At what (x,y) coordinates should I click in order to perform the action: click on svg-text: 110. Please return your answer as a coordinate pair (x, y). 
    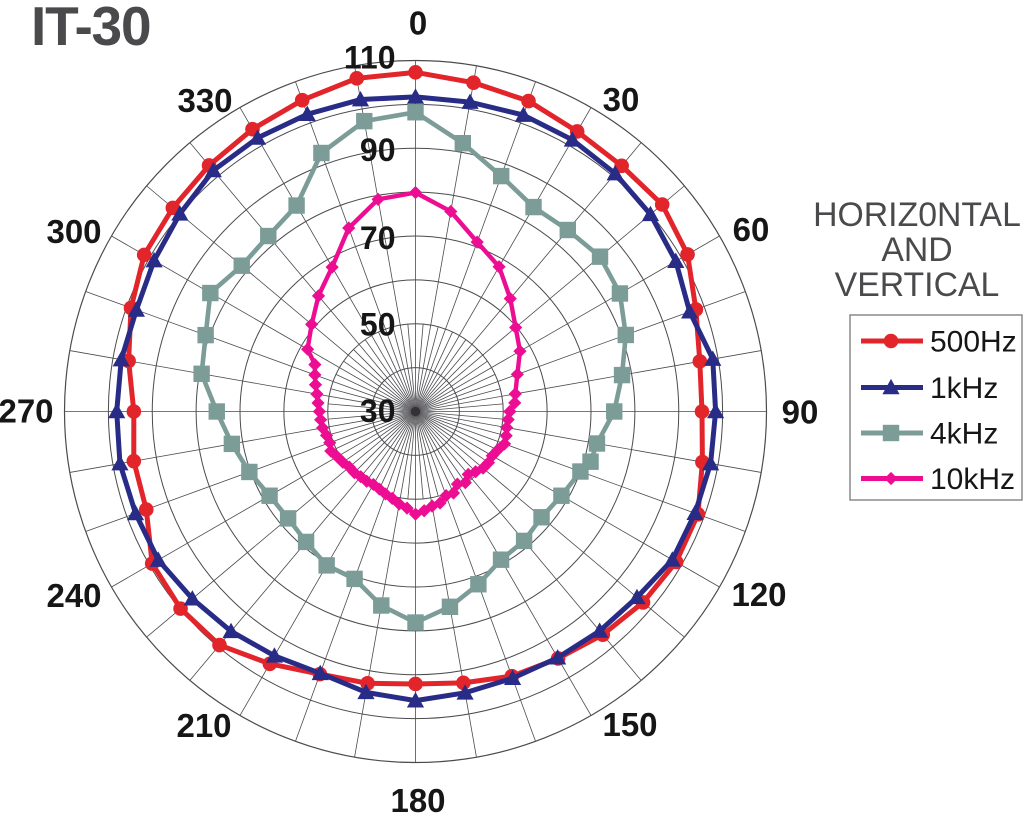
    Looking at the image, I should click on (370, 58).